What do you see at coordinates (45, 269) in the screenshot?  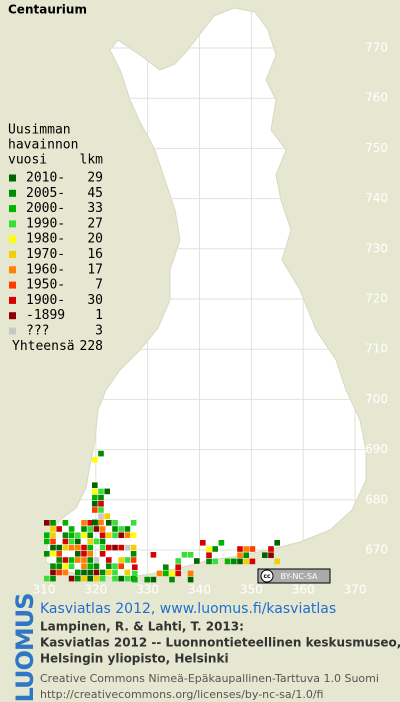 I see `legend-label: 1960-` at bounding box center [45, 269].